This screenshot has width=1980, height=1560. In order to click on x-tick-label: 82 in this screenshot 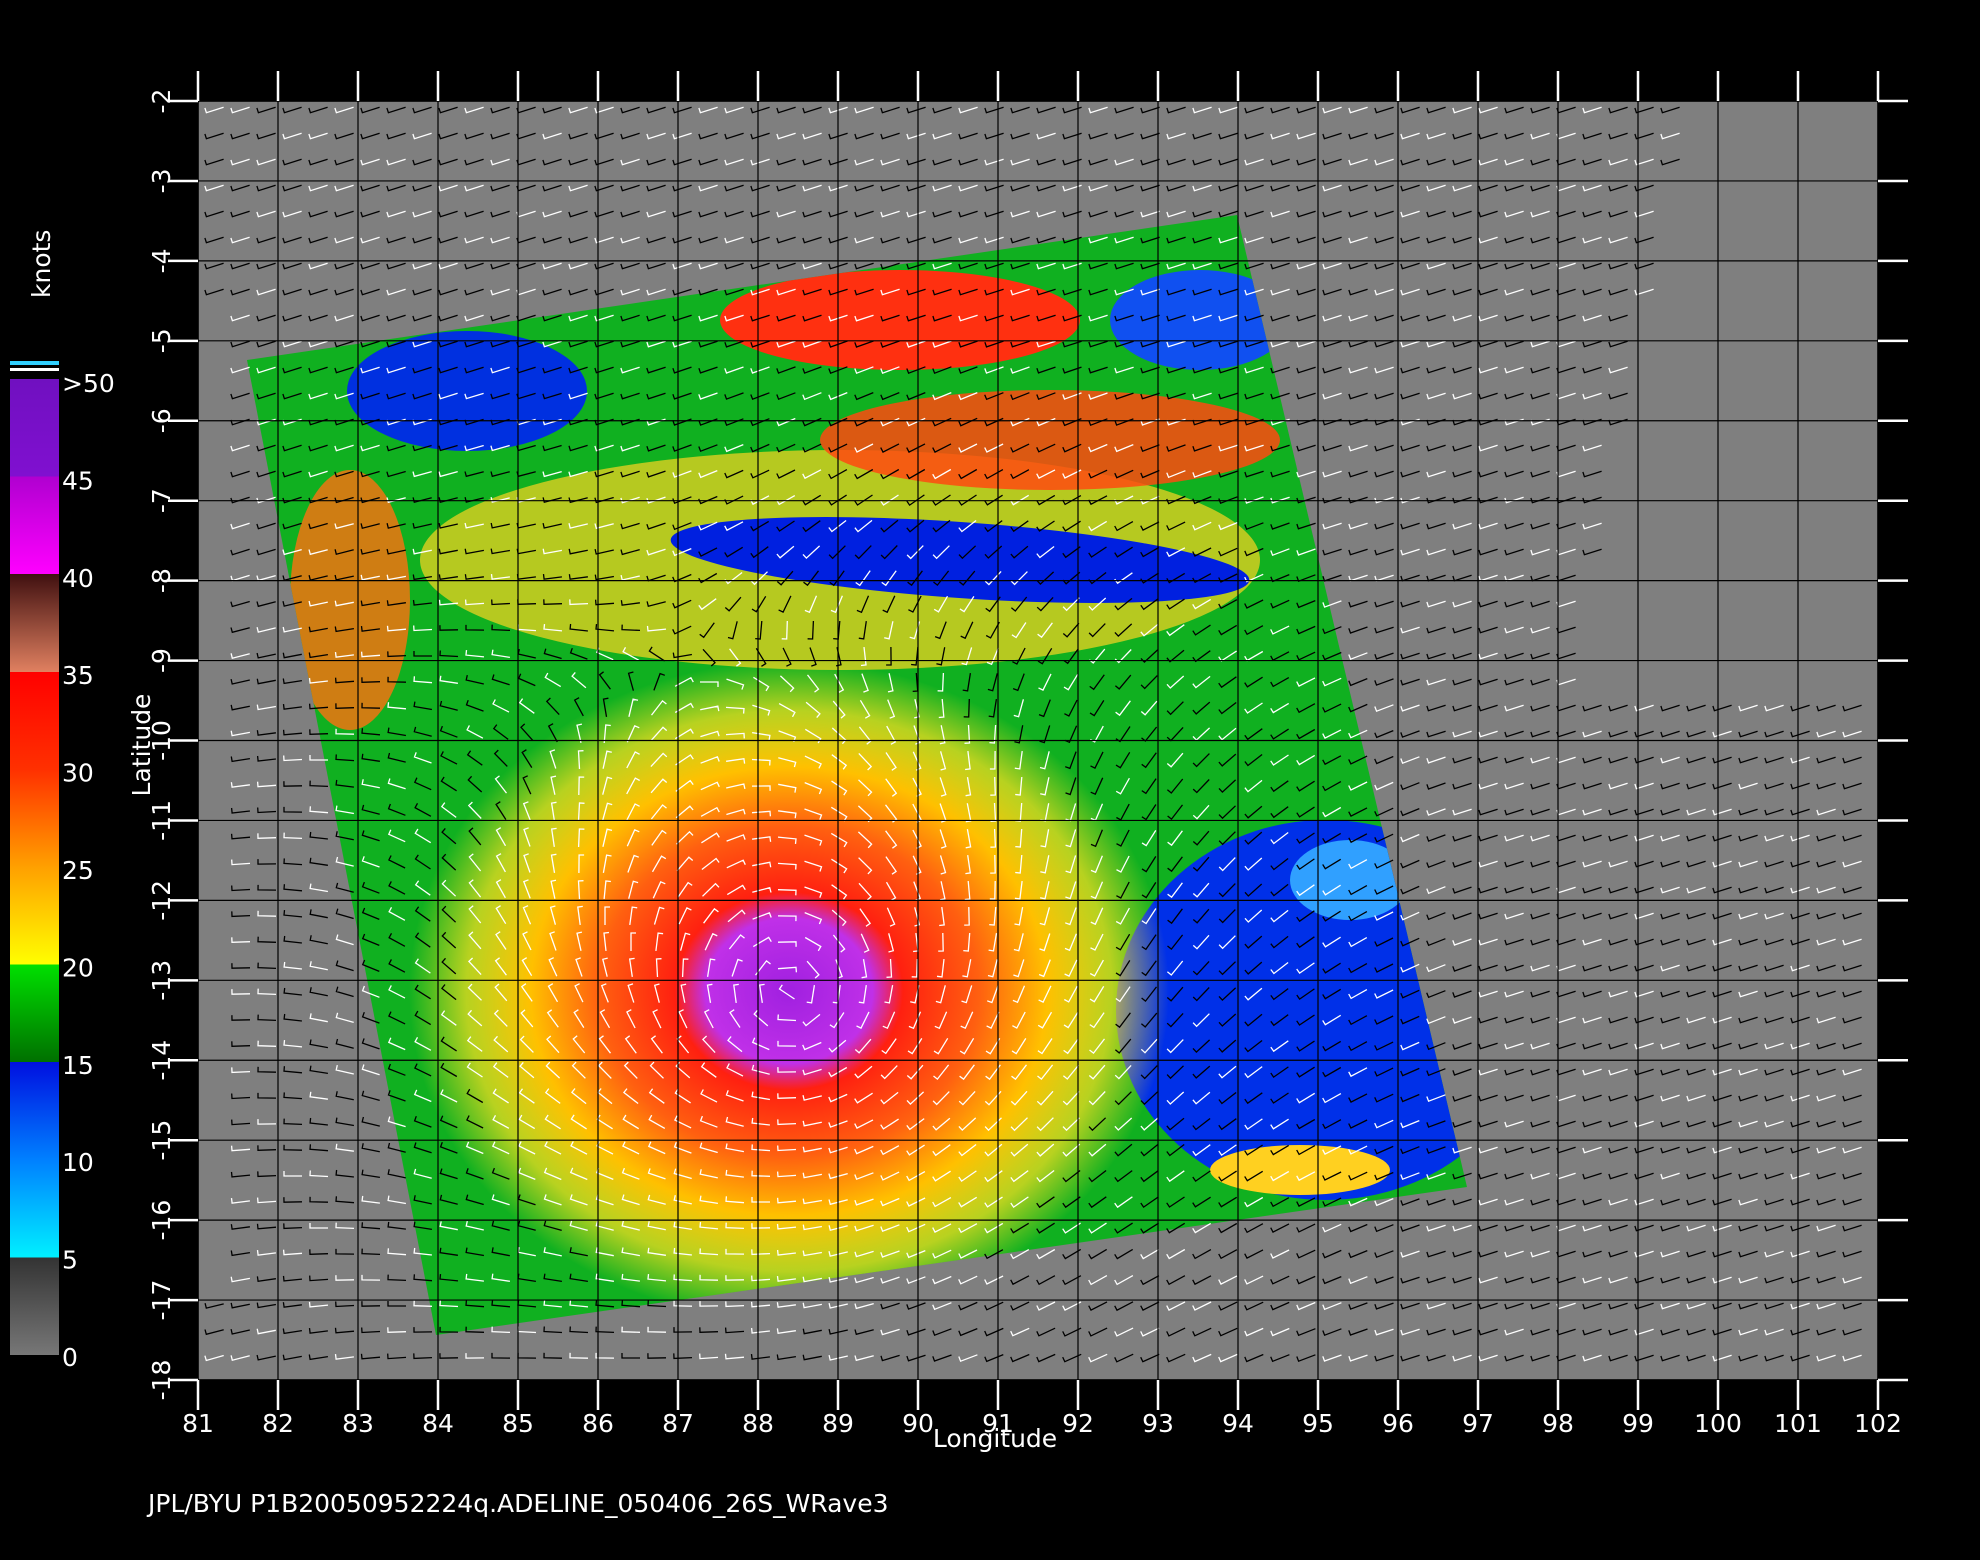, I will do `click(278, 1423)`.